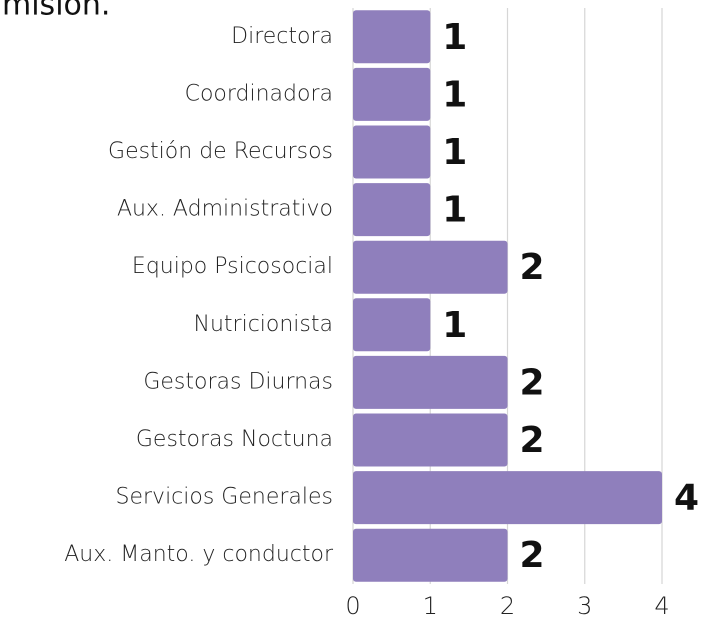  What do you see at coordinates (234, 439) in the screenshot?
I see `y-tick-label: Gestoras Noctuna` at bounding box center [234, 439].